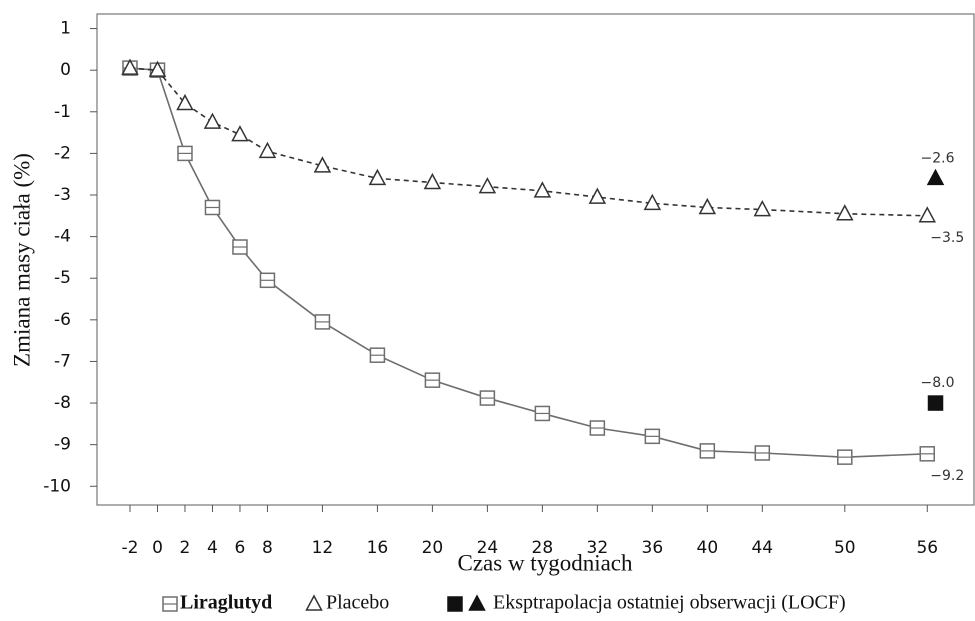 The height and width of the screenshot is (621, 975). I want to click on x-tick-label: 40, so click(708, 548).